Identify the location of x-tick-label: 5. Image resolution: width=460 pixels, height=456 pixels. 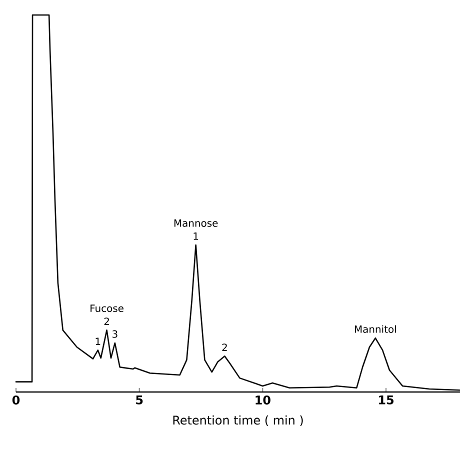
(139, 400).